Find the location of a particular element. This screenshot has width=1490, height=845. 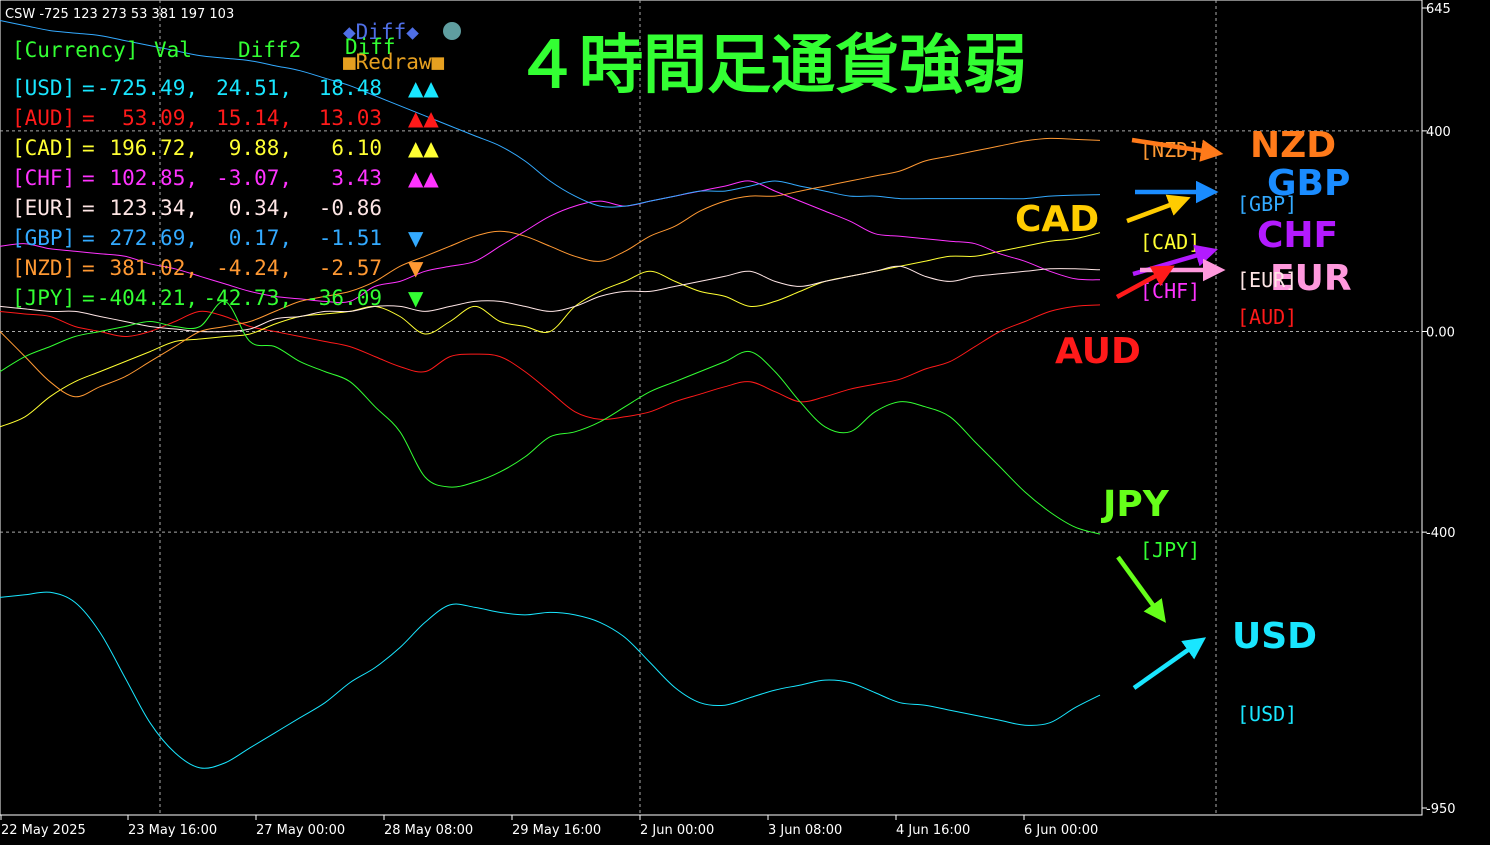

table-row: [GBP] = 272.69, 0.17, -1.51 ▼ is located at coordinates (218, 238).